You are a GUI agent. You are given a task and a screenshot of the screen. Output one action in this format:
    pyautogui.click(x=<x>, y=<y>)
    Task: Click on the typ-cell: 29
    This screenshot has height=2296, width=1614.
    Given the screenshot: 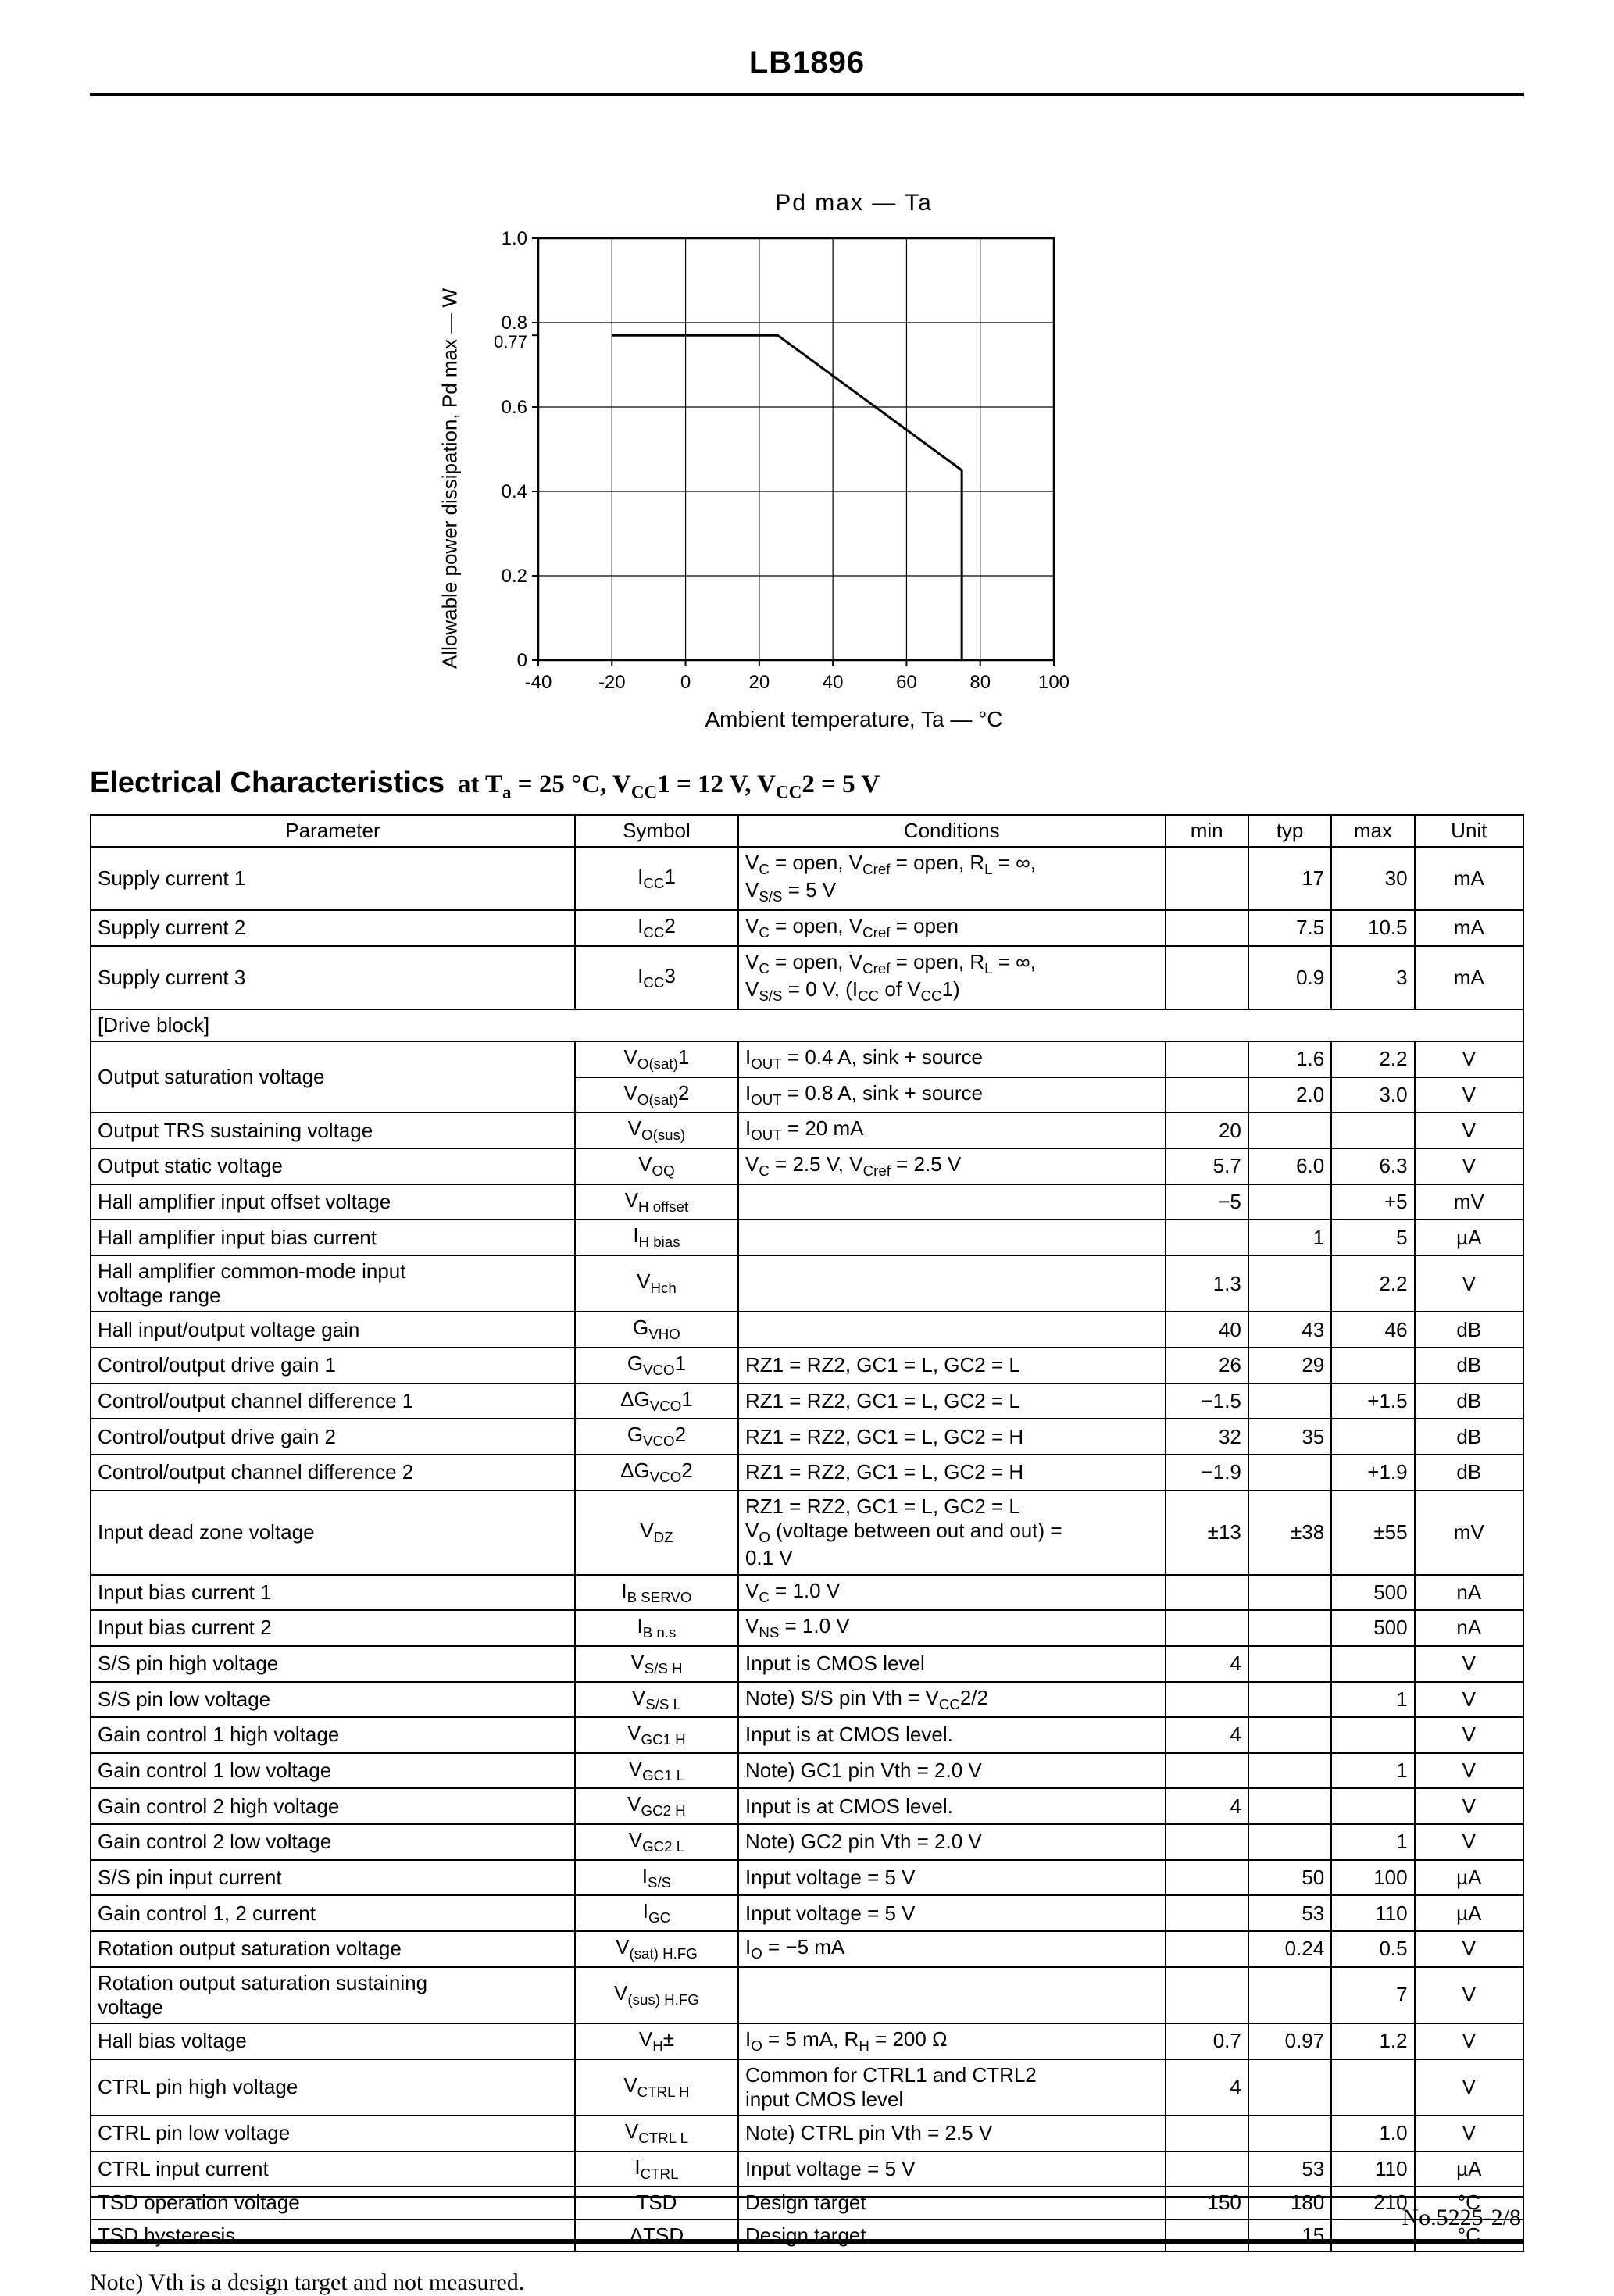 What is the action you would take?
    pyautogui.click(x=1290, y=1365)
    